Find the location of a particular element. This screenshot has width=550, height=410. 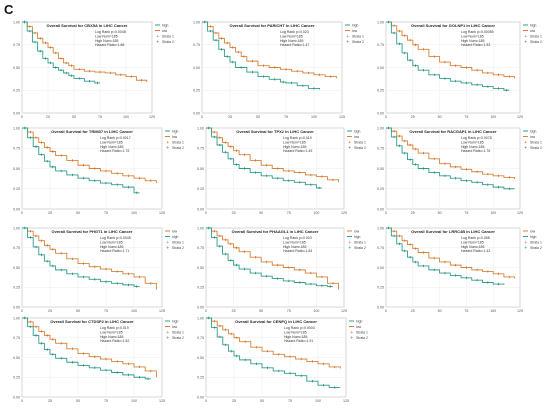

stats-annotation-line: Log Rank p=0.058 is located at coordinates (475, 238).